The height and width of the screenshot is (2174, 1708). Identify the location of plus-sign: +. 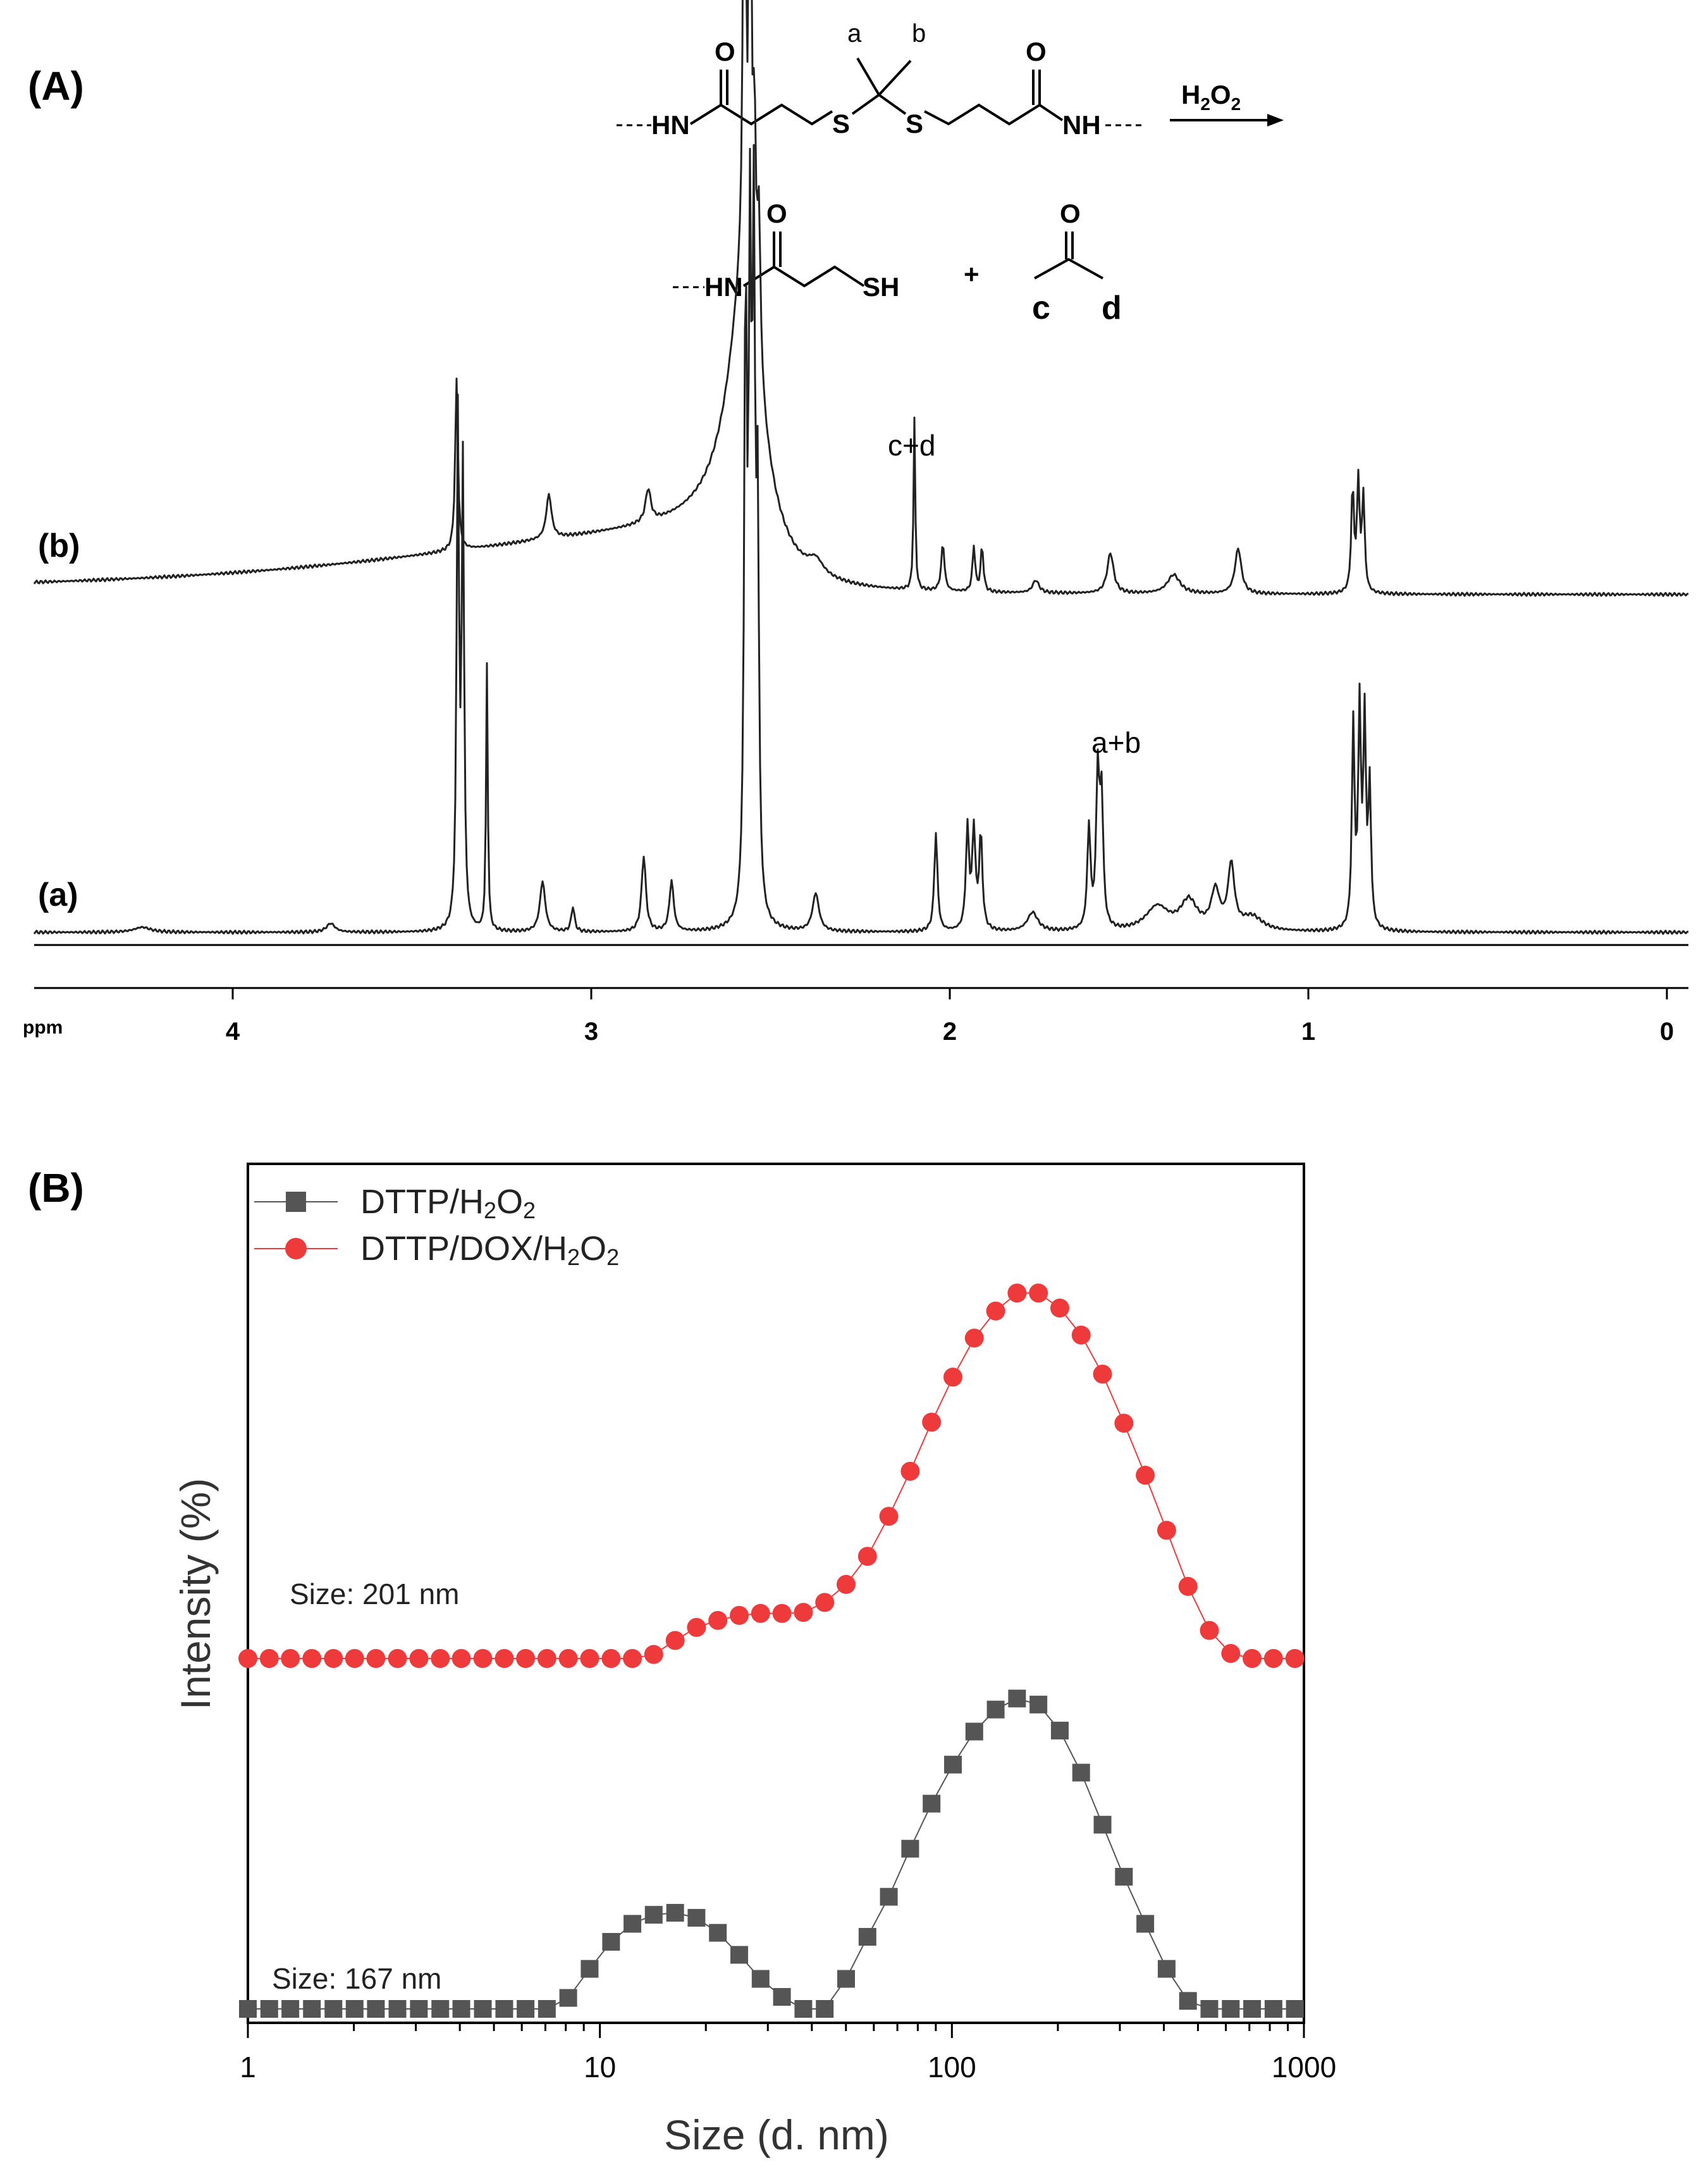
(972, 274).